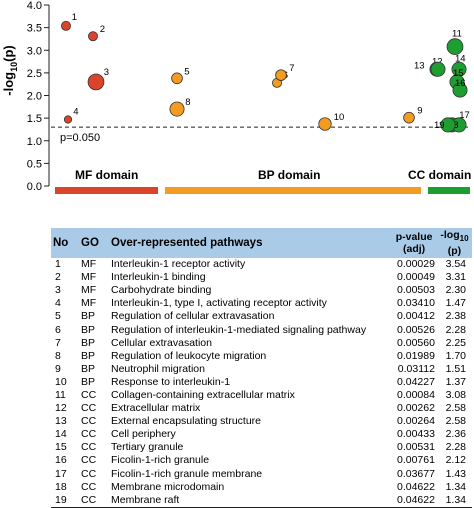 Image resolution: width=474 pixels, height=508 pixels. I want to click on domain-bar-mf, so click(106, 190).